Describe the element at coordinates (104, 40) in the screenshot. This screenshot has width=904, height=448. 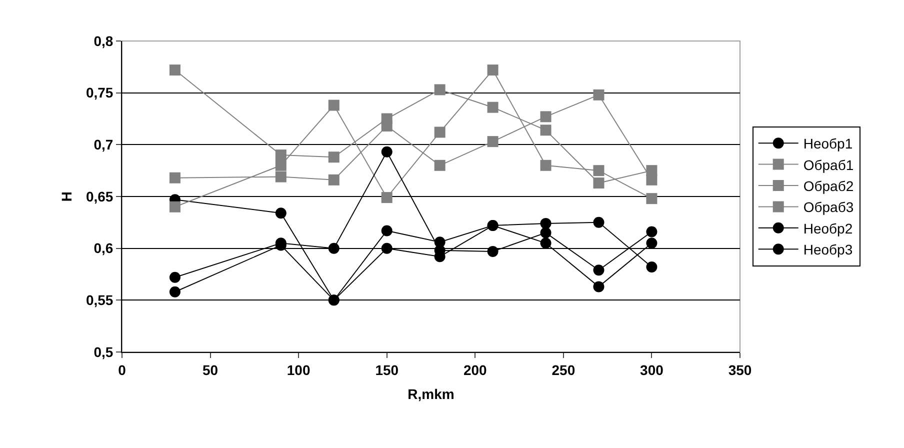
I see `y-tick-label: 0,8` at that location.